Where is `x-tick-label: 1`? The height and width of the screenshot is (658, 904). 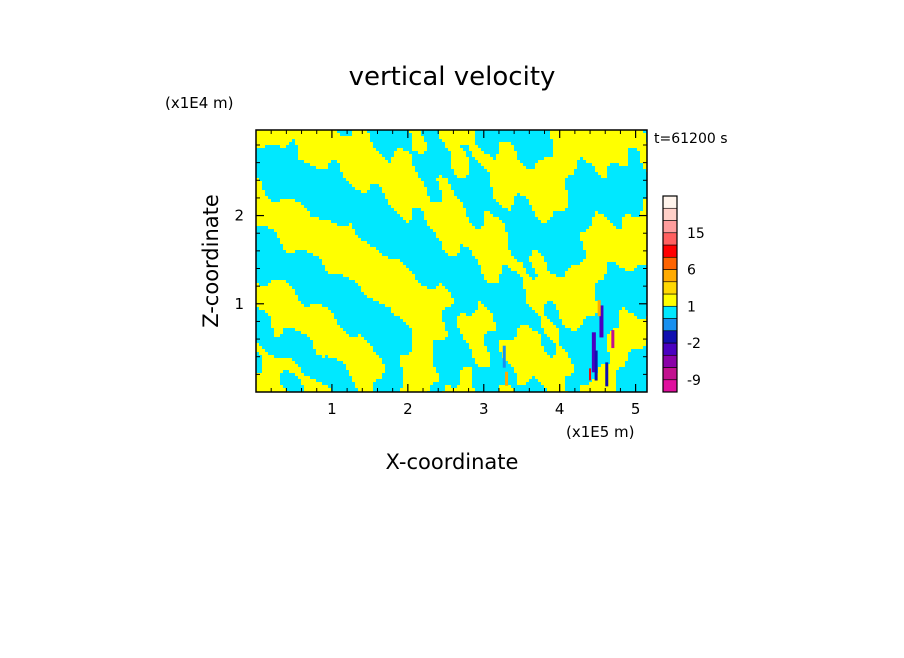 x-tick-label: 1 is located at coordinates (332, 409).